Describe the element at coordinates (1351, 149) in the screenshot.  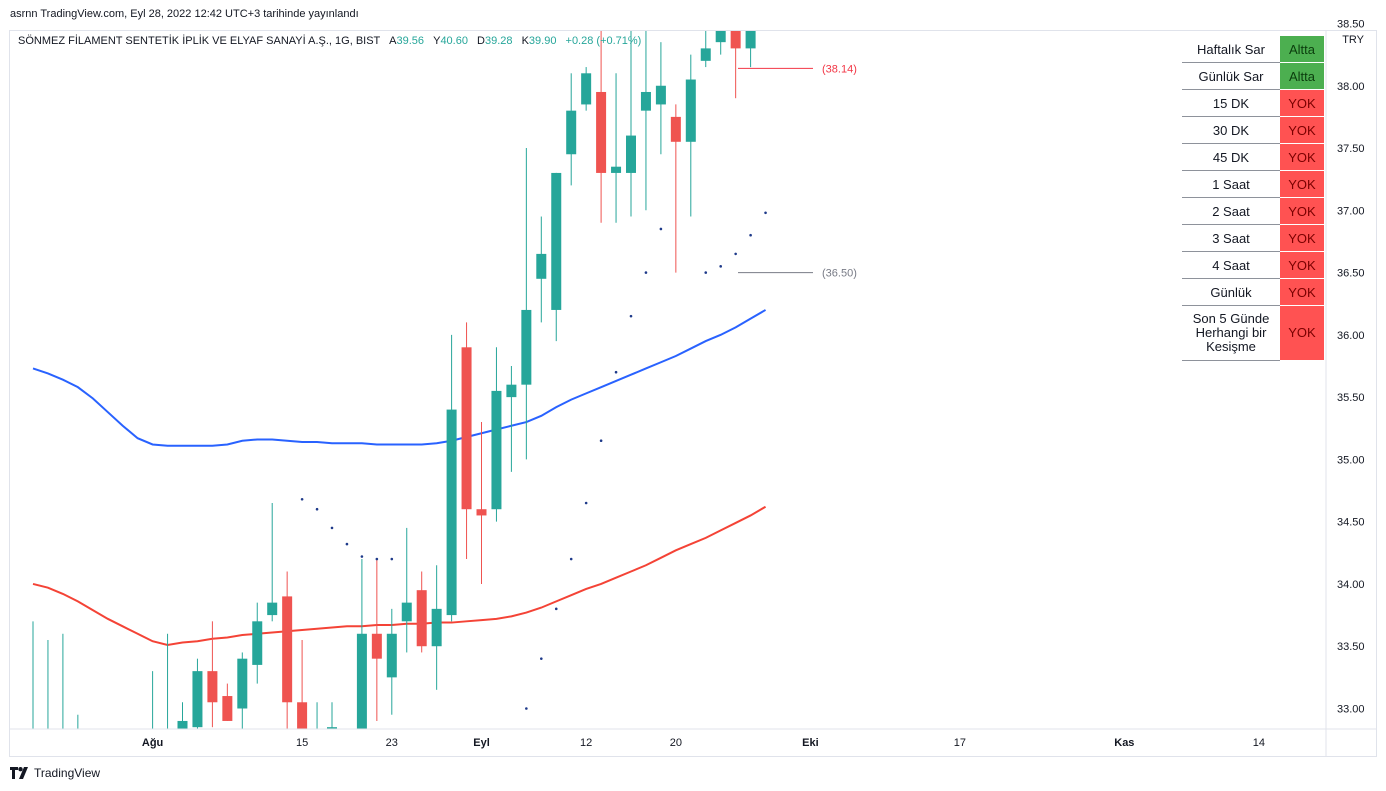
I see `y-tick-label: 37.50` at that location.